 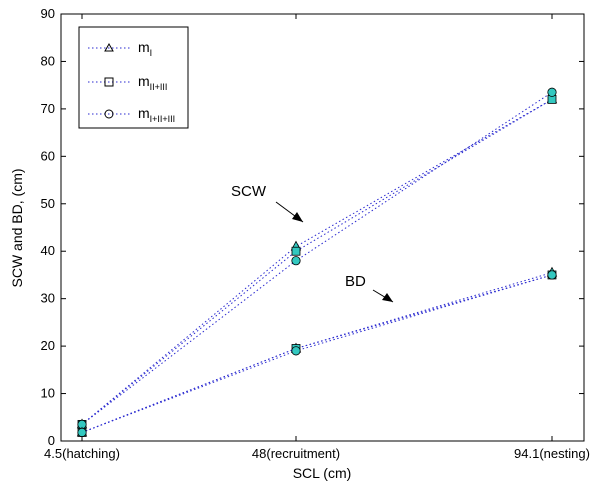 What do you see at coordinates (48, 393) in the screenshot?
I see `y-tick-label: 10` at bounding box center [48, 393].